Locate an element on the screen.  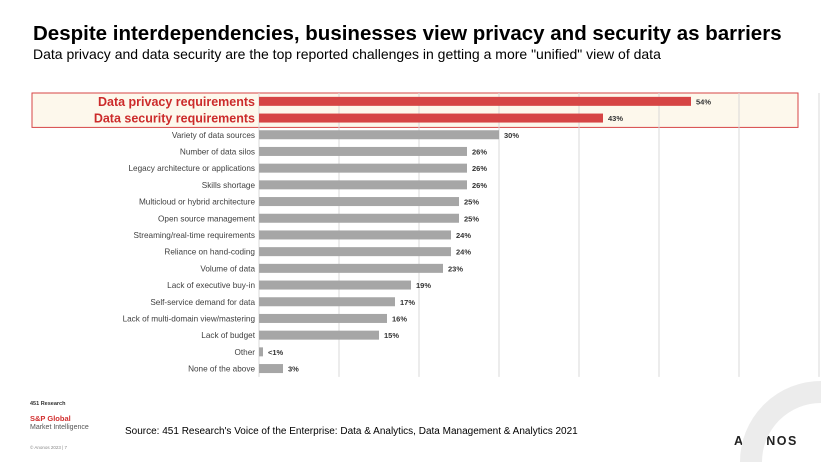
category-label: Volume of data is located at coordinates (227, 268).